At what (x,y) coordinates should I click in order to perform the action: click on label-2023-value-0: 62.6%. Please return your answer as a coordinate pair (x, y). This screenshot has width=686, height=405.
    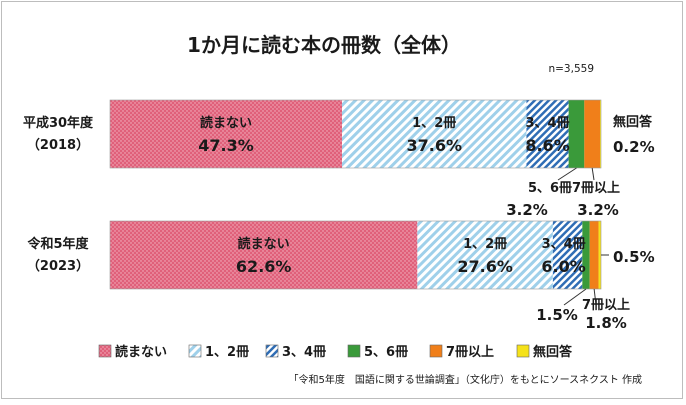
    Looking at the image, I should click on (264, 266).